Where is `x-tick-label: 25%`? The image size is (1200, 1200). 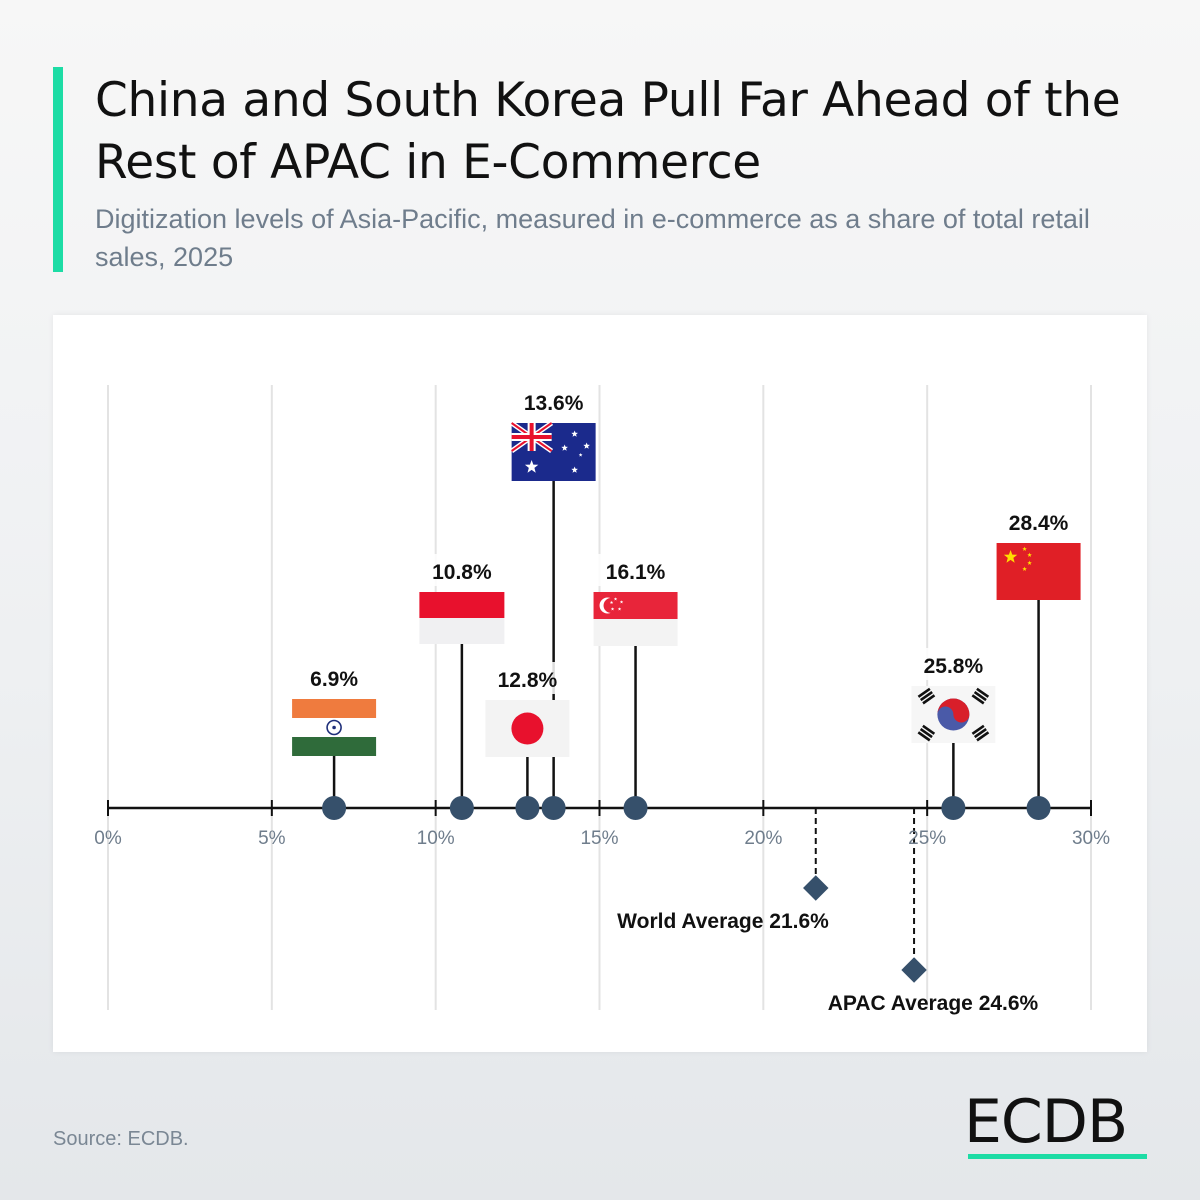
x-tick-label: 25% is located at coordinates (927, 838).